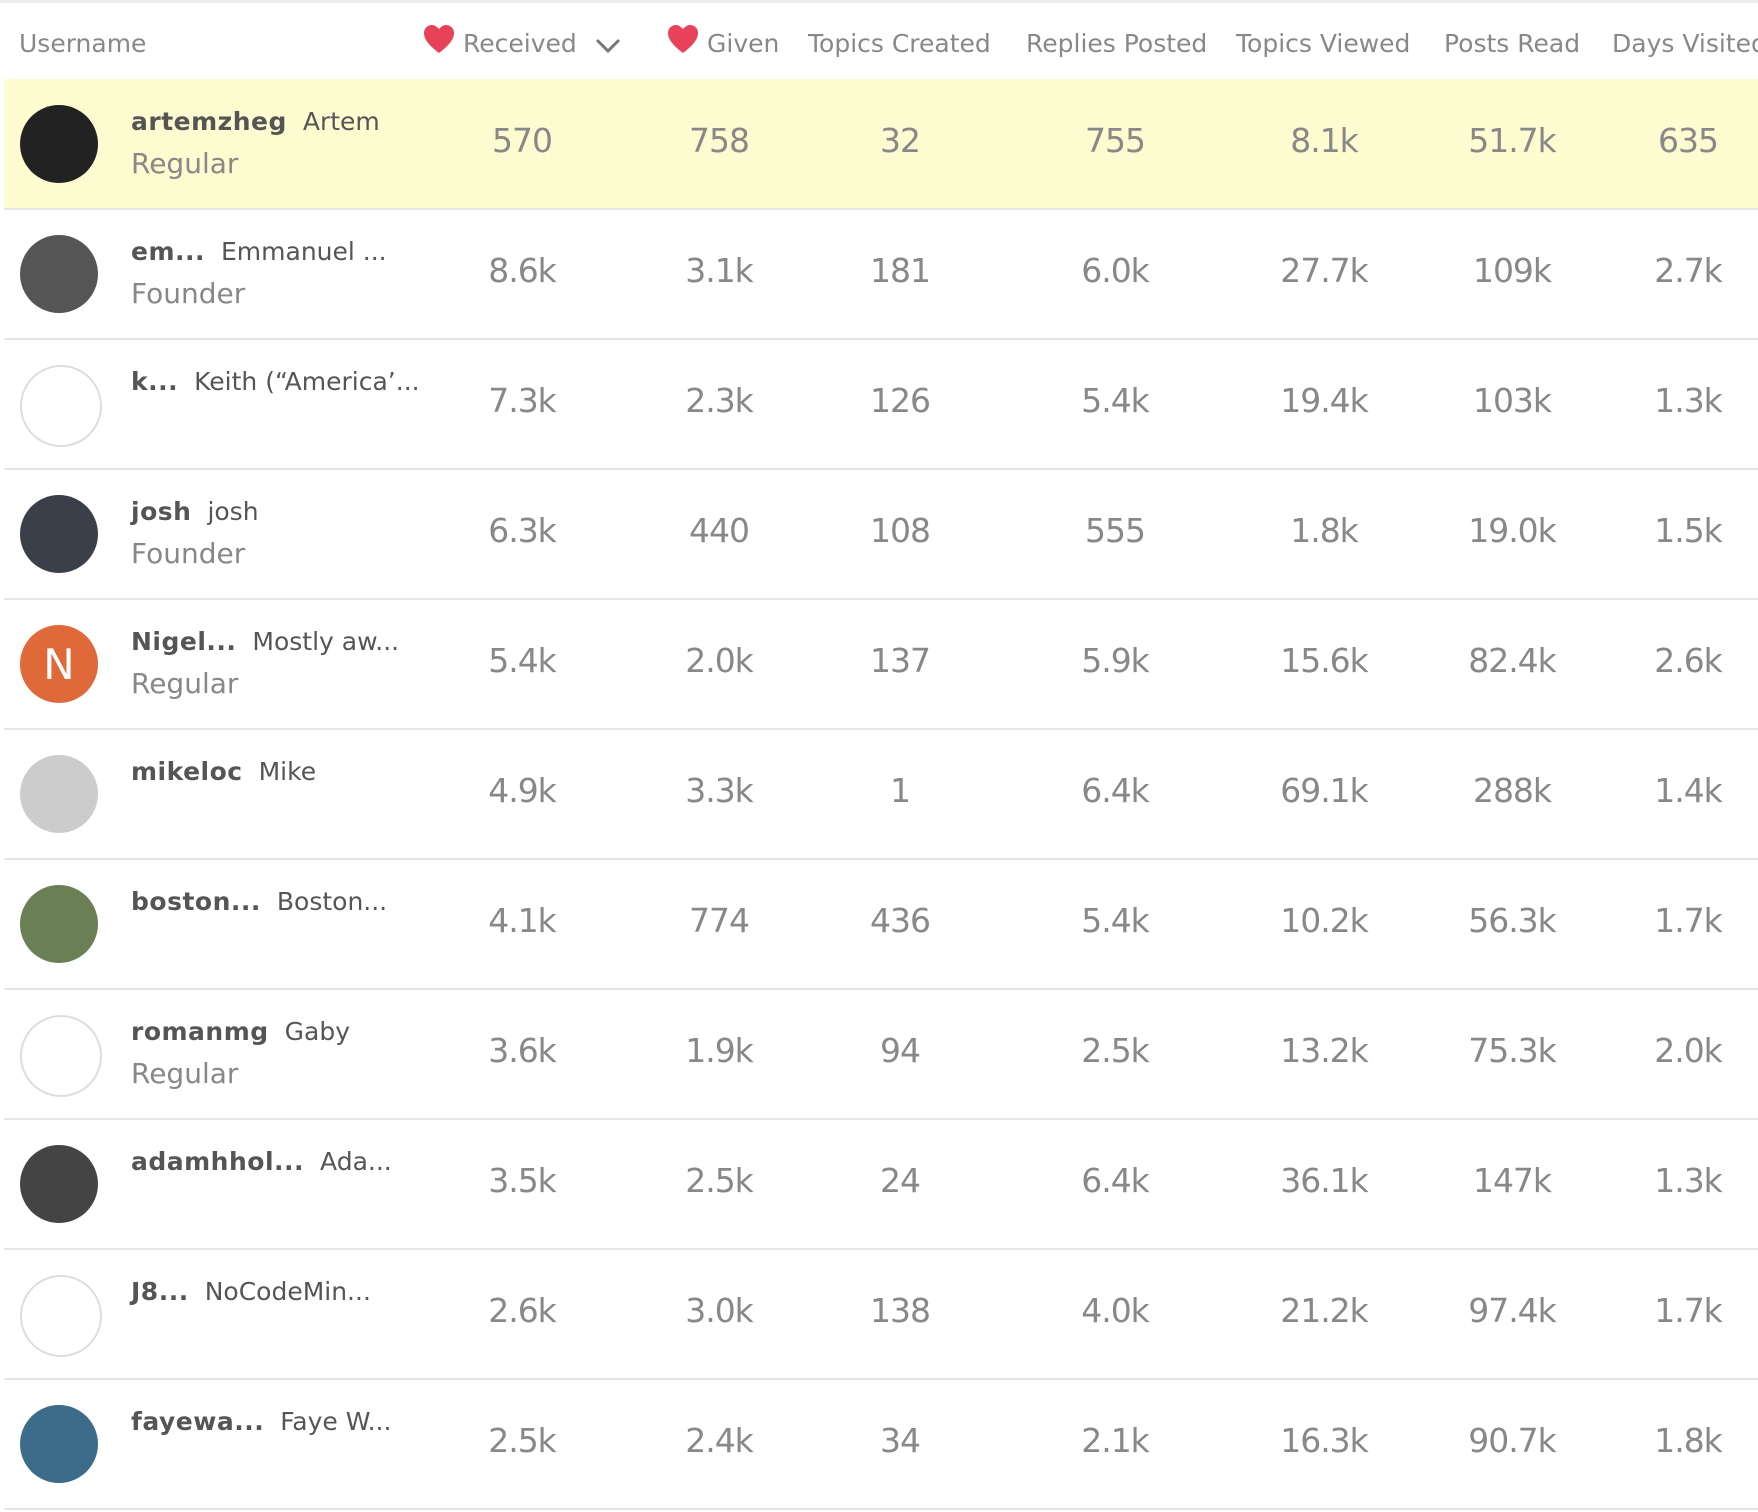 The height and width of the screenshot is (1512, 1758). I want to click on stat-value: 755, so click(1115, 140).